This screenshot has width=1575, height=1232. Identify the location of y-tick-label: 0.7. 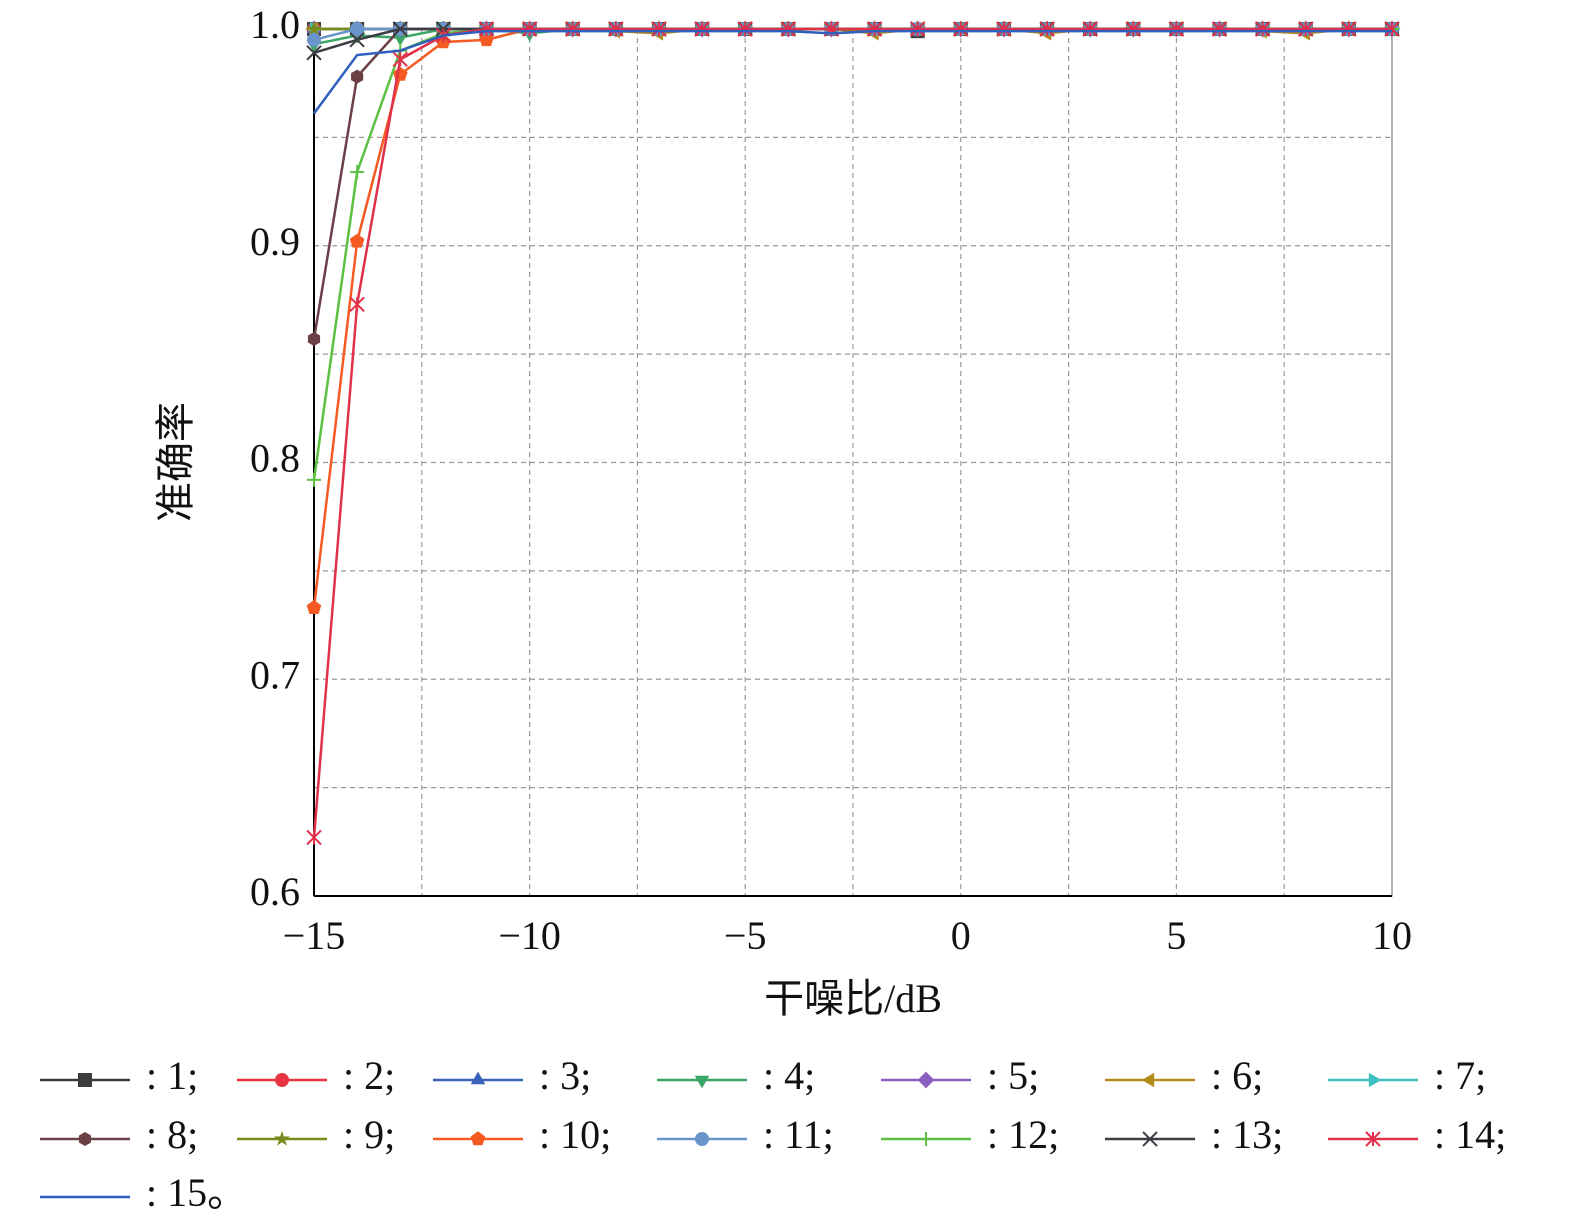
(275, 674).